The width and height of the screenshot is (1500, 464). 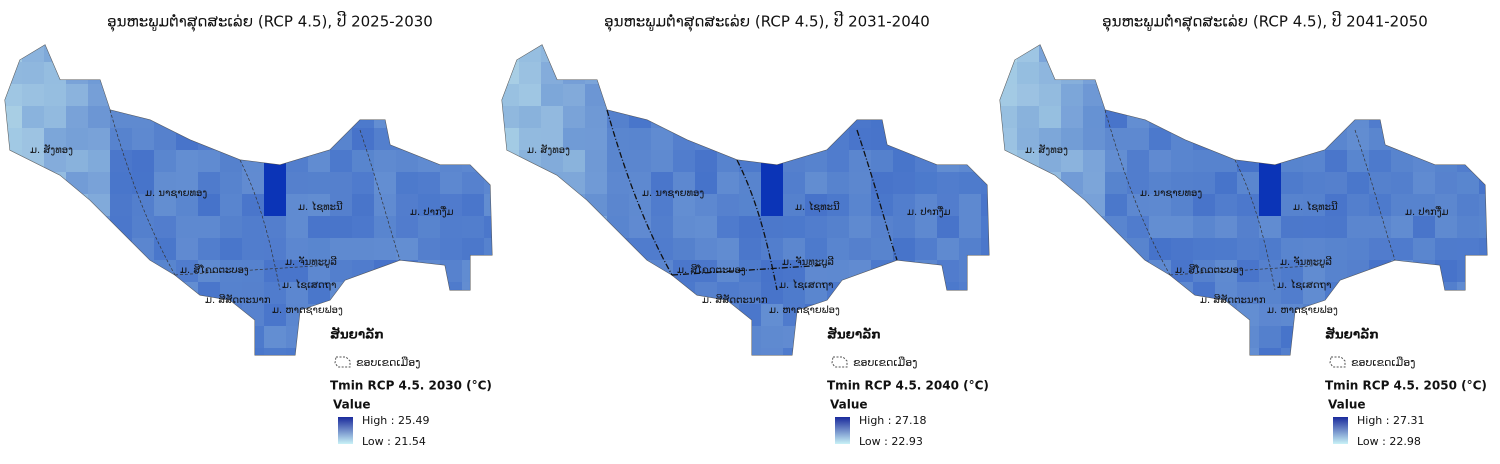 What do you see at coordinates (394, 441) in the screenshot?
I see `legend-low: Low : 21.54` at bounding box center [394, 441].